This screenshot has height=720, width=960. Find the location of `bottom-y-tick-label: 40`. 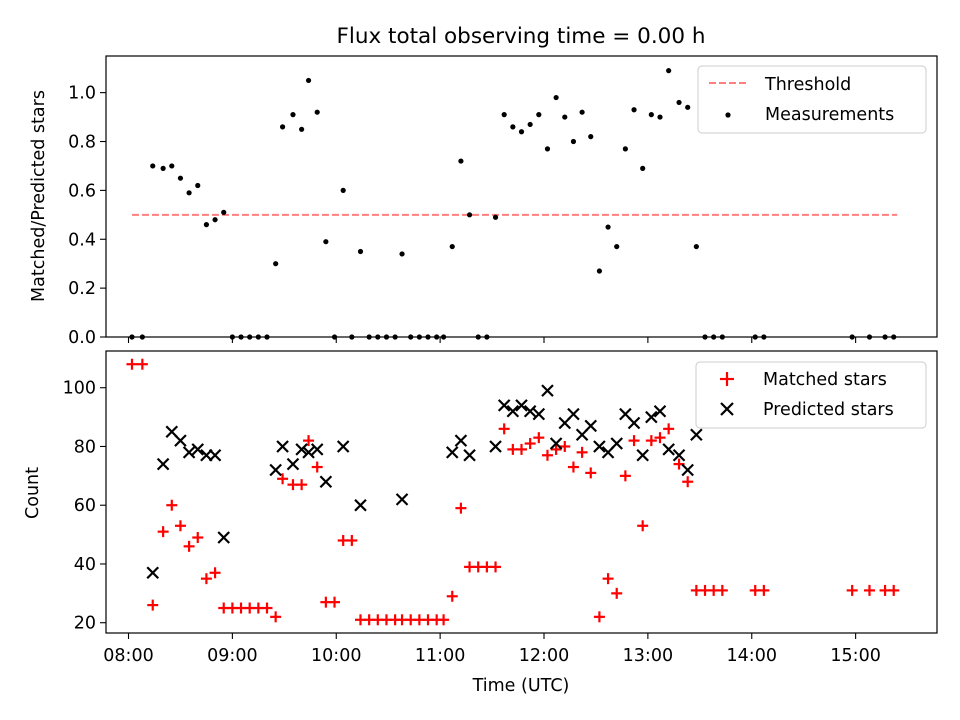

bottom-y-tick-label: 40 is located at coordinates (85, 565).